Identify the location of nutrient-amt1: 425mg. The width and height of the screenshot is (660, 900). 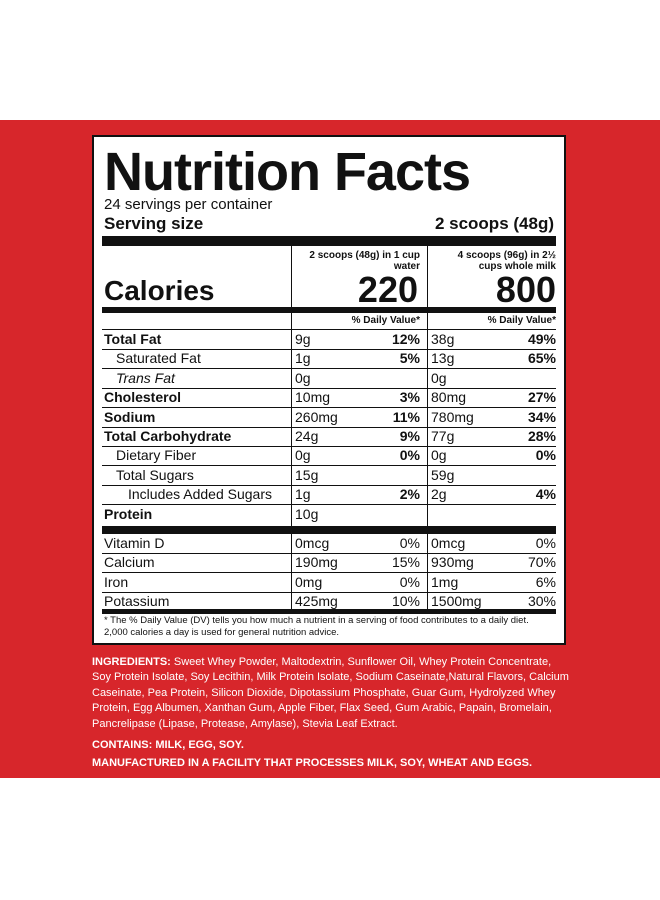
(316, 601).